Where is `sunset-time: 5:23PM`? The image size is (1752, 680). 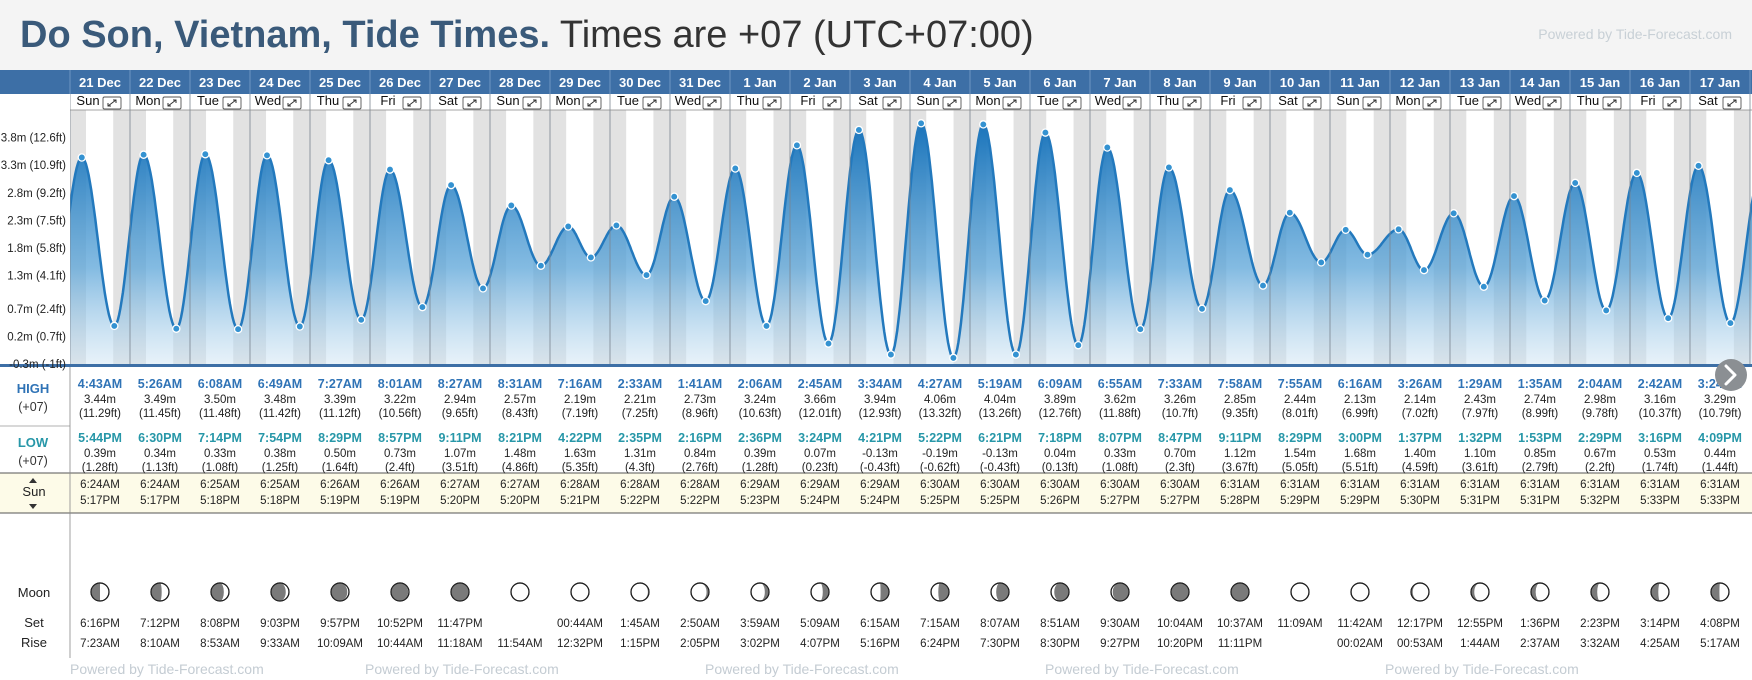 sunset-time: 5:23PM is located at coordinates (760, 501).